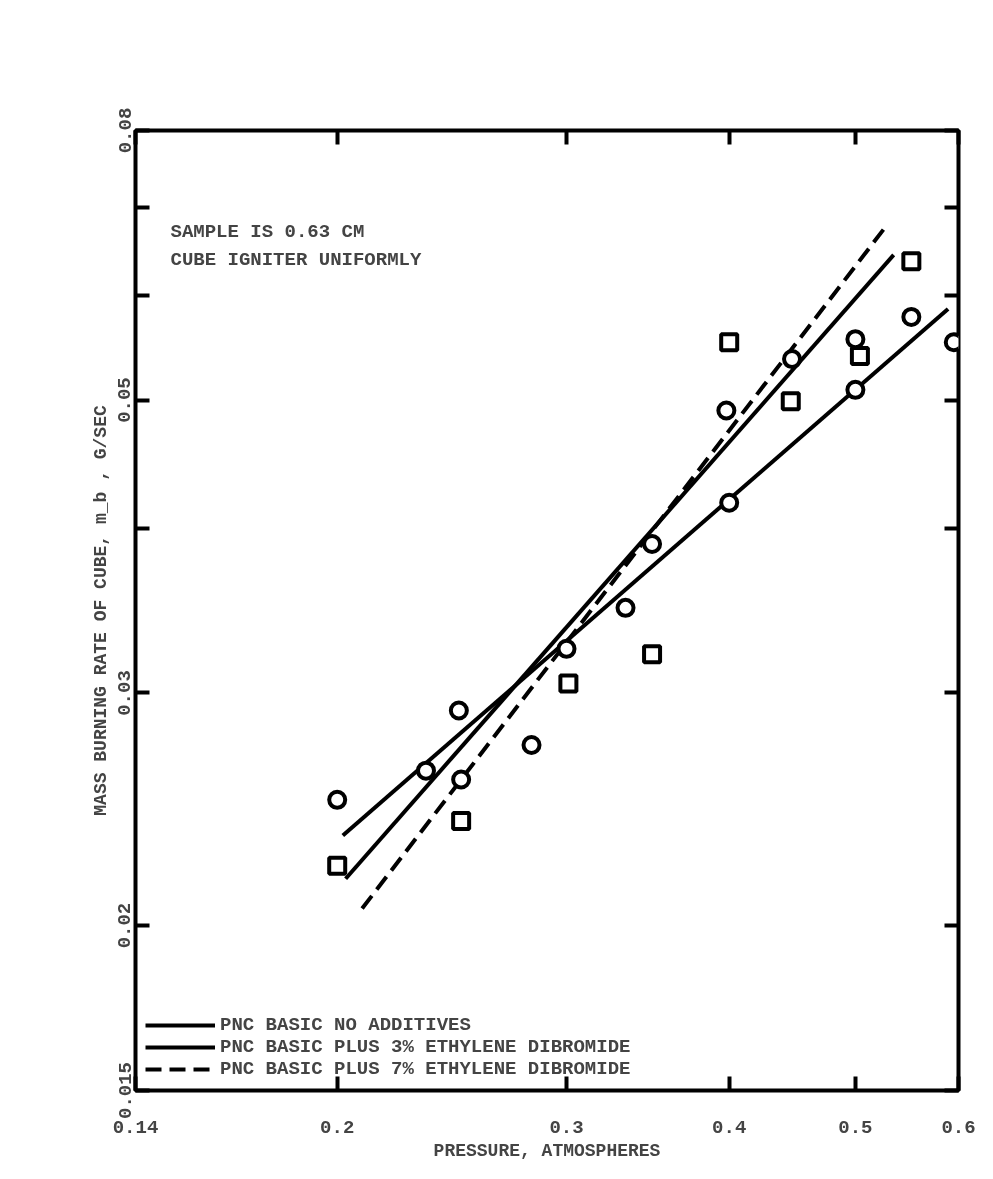 The image size is (993, 1179). What do you see at coordinates (425, 1047) in the screenshot?
I see `legend-label: PNC BASIC PLUS 3% ETHYLENE DIBROMIDE` at bounding box center [425, 1047].